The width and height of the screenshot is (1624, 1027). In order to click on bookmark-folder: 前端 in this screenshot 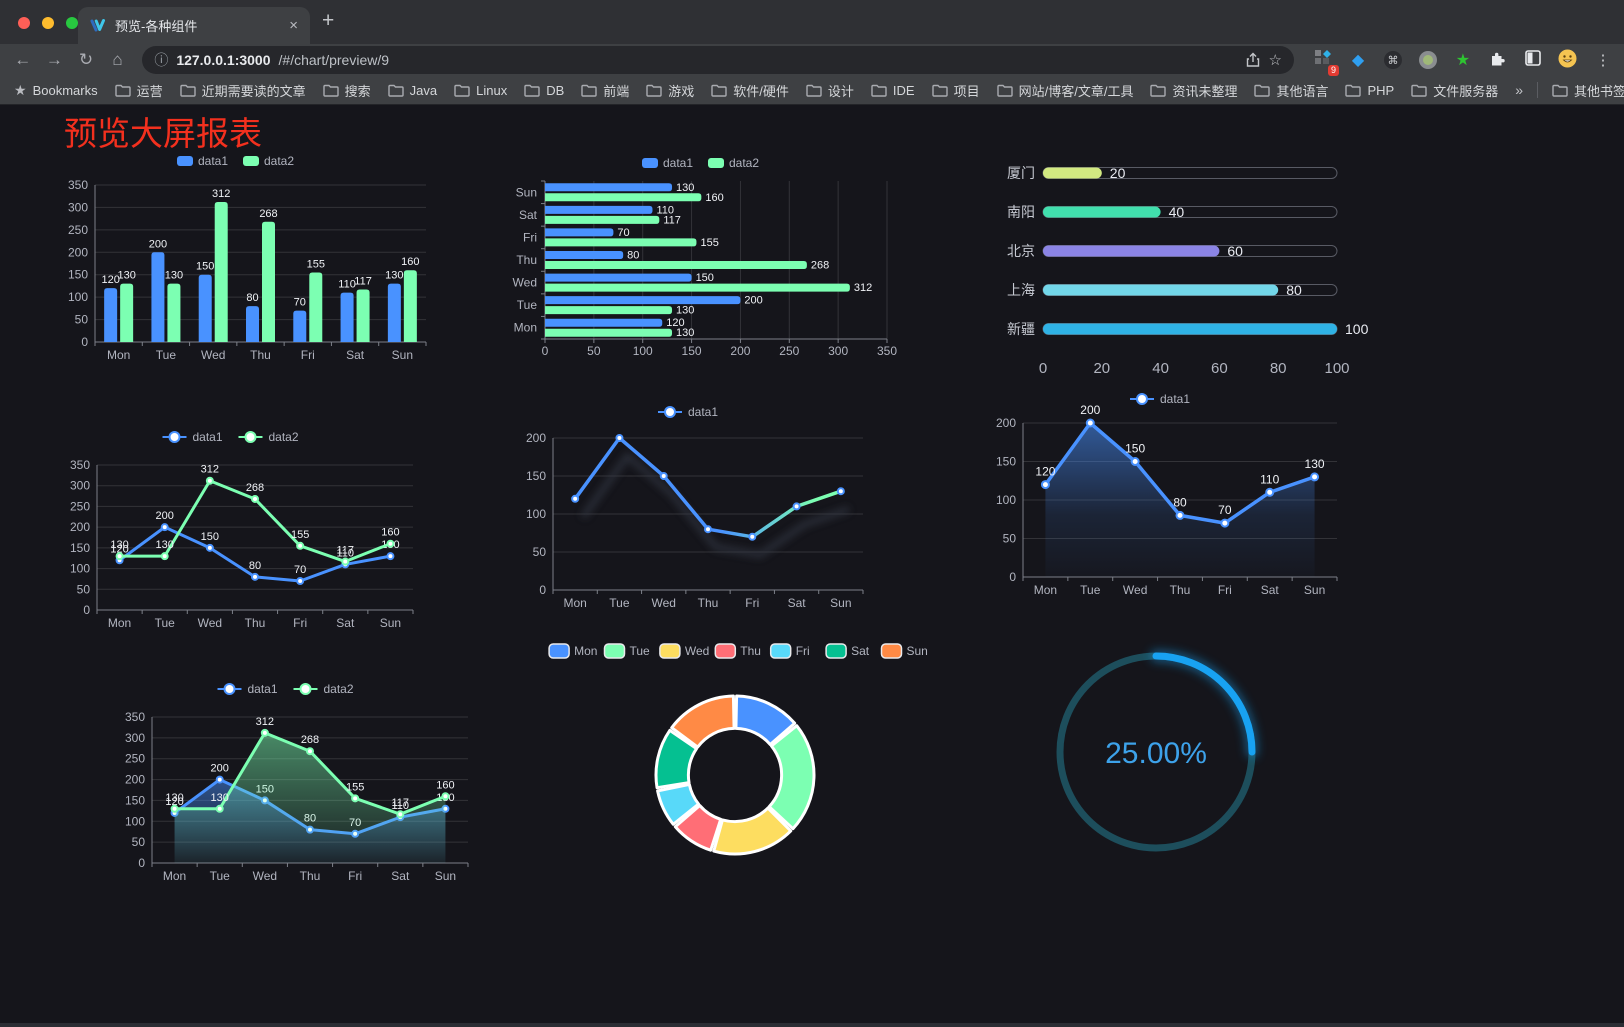, I will do `click(605, 90)`.